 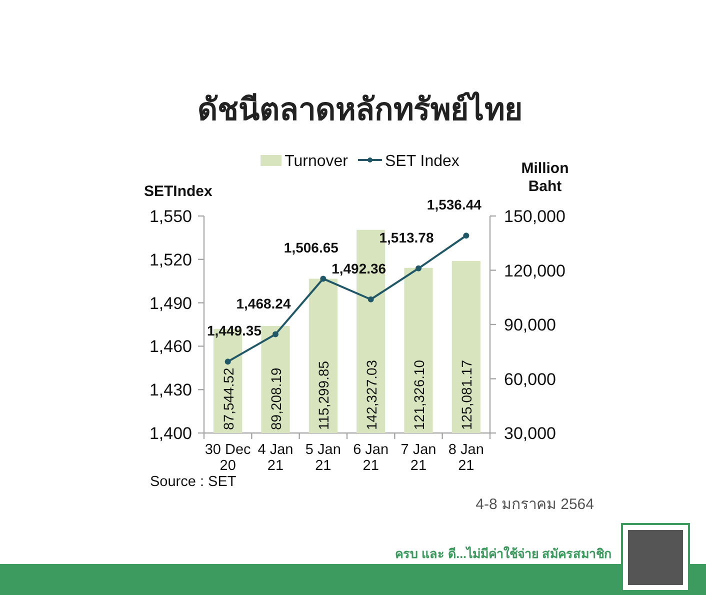 What do you see at coordinates (324, 395) in the screenshot?
I see `bar-label: 115,299.85` at bounding box center [324, 395].